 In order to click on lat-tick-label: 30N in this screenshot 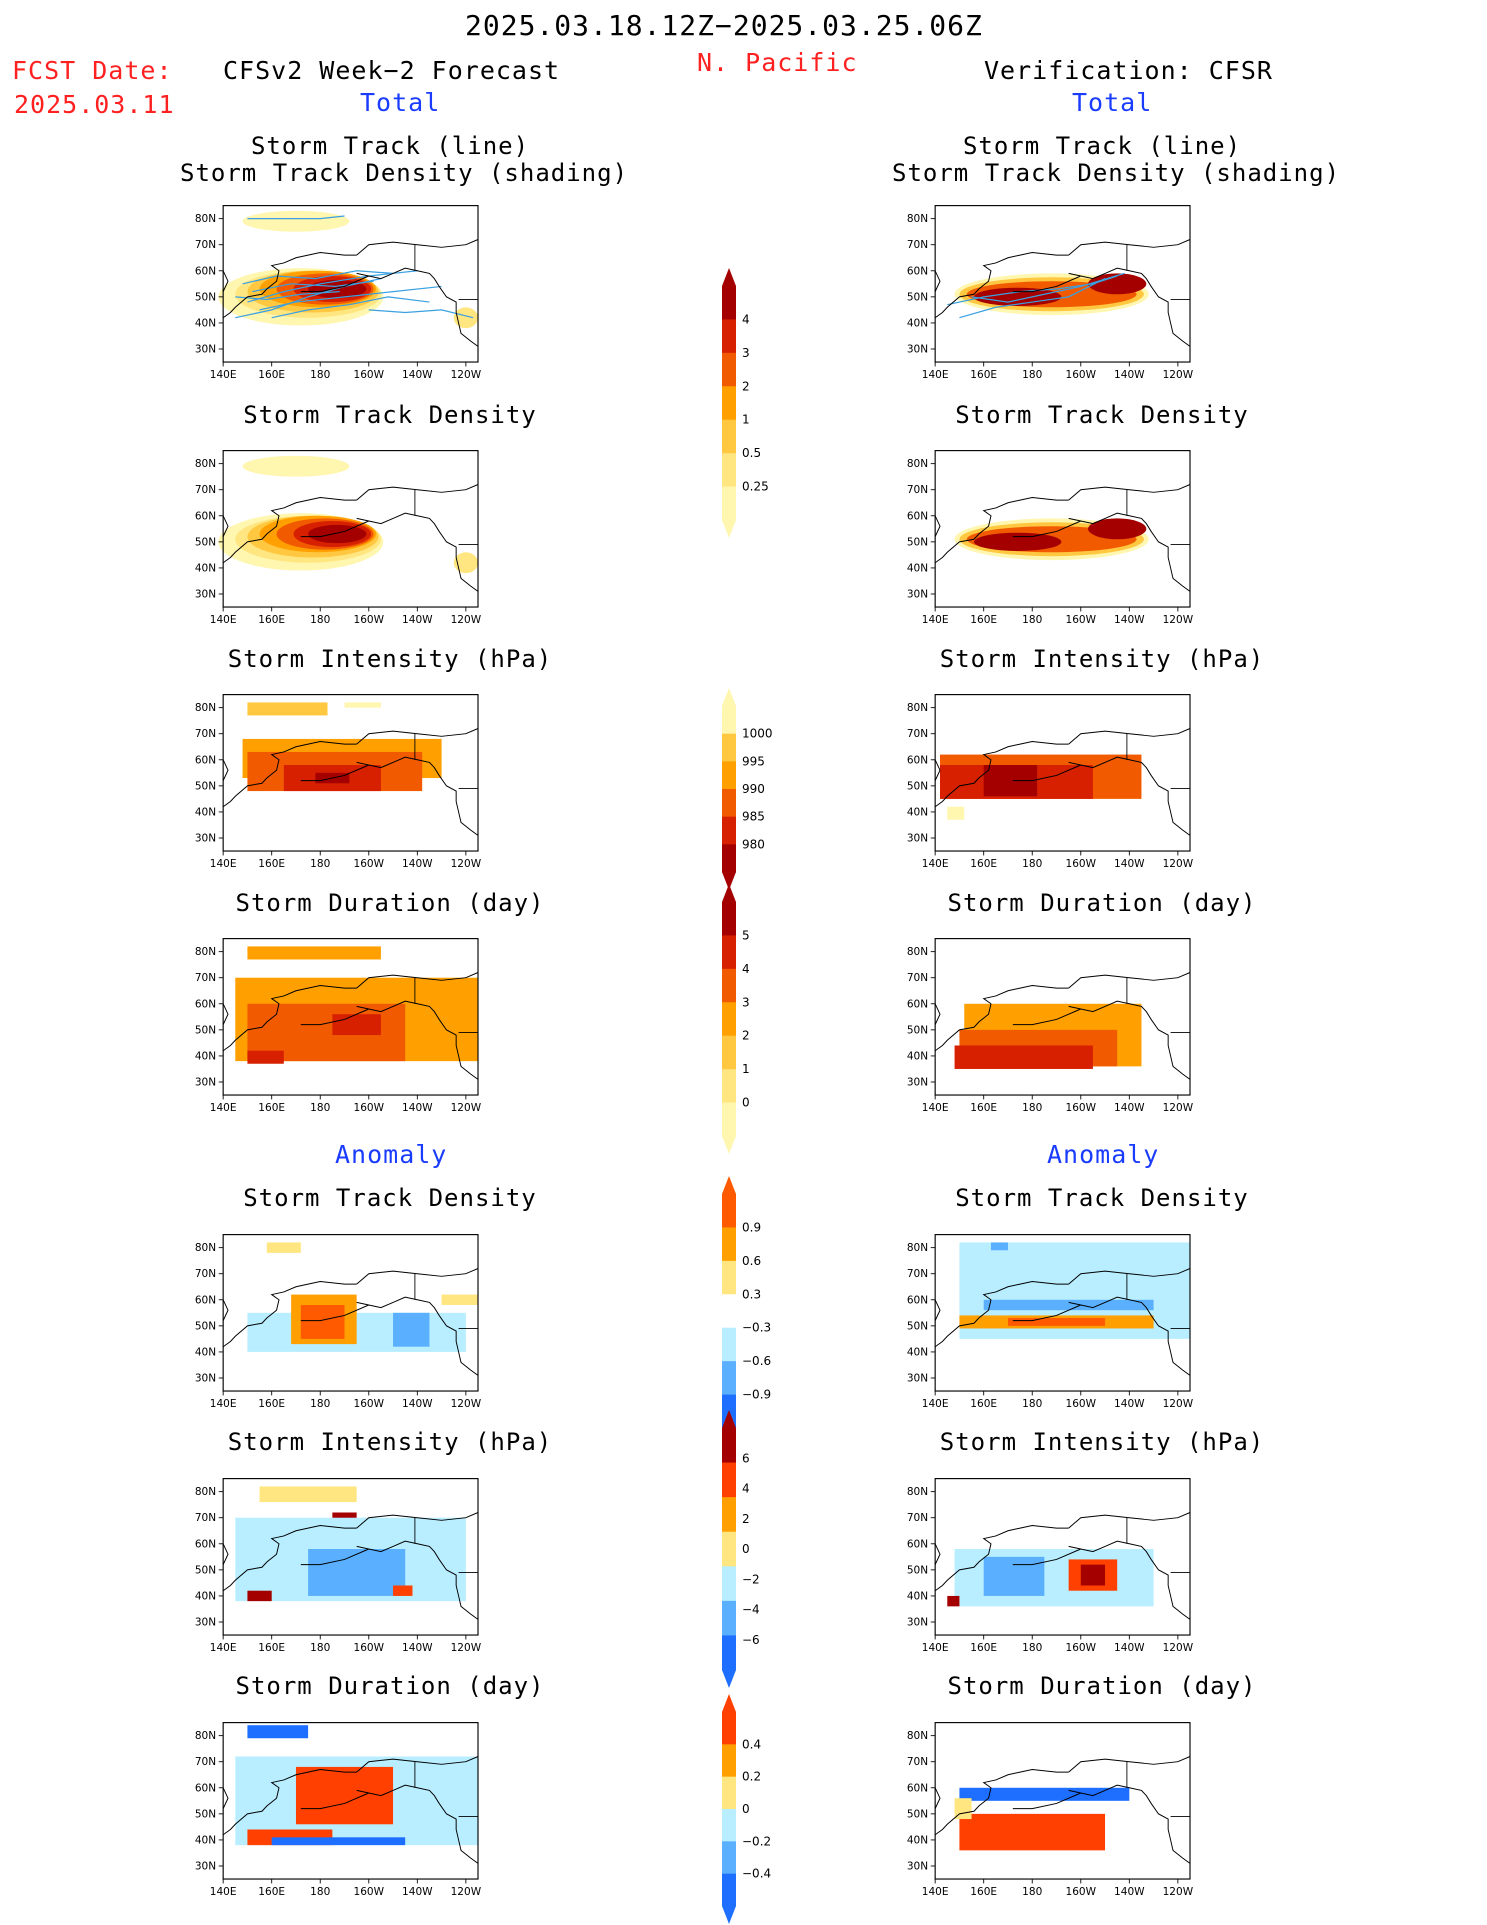, I will do `click(917, 1867)`.